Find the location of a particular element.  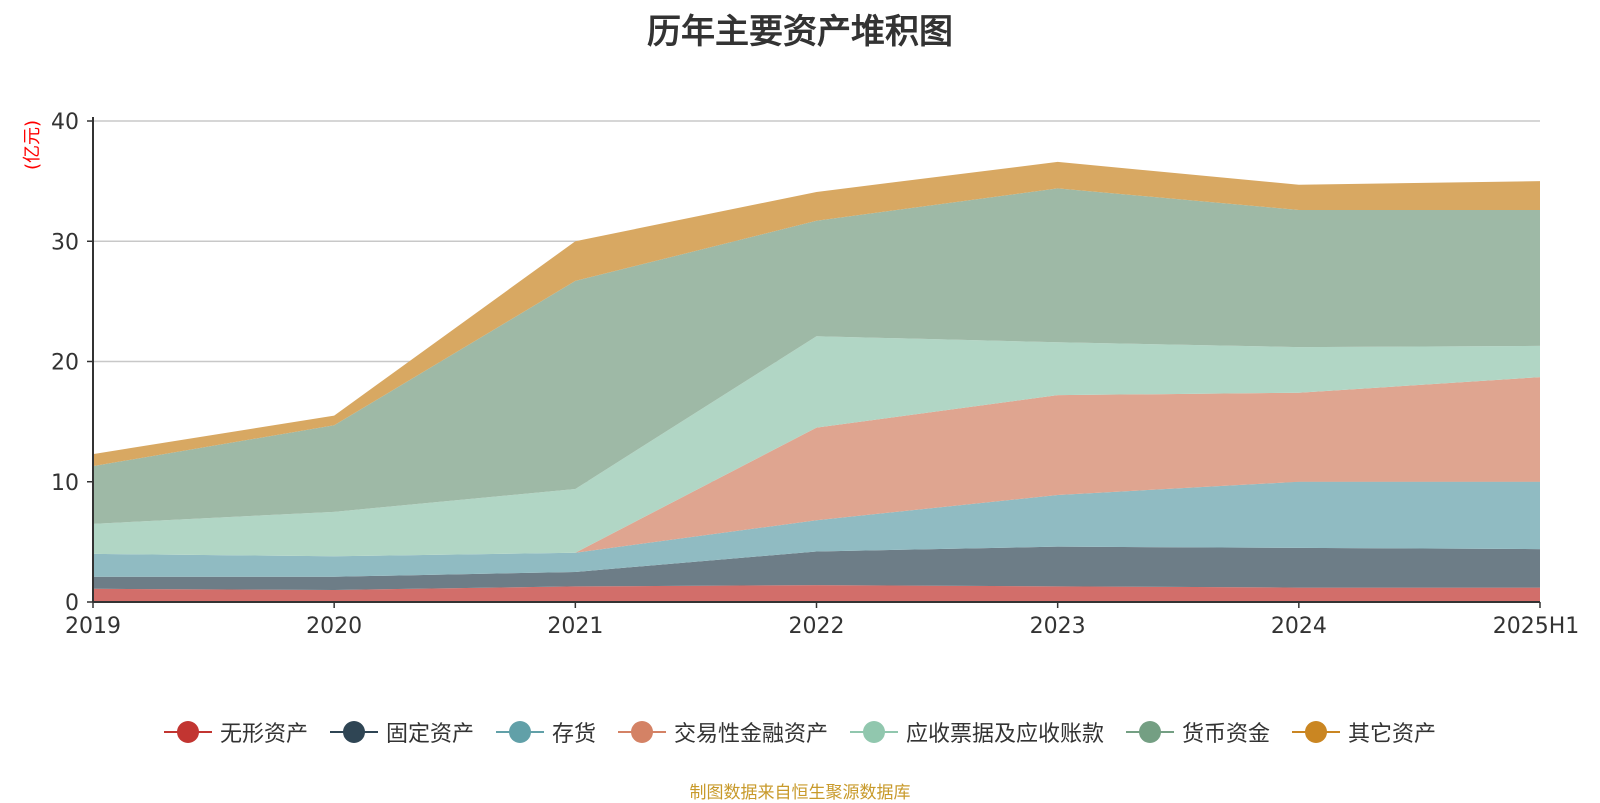

source-note: 制图数据来自恒生聚源数据库 is located at coordinates (800, 793).